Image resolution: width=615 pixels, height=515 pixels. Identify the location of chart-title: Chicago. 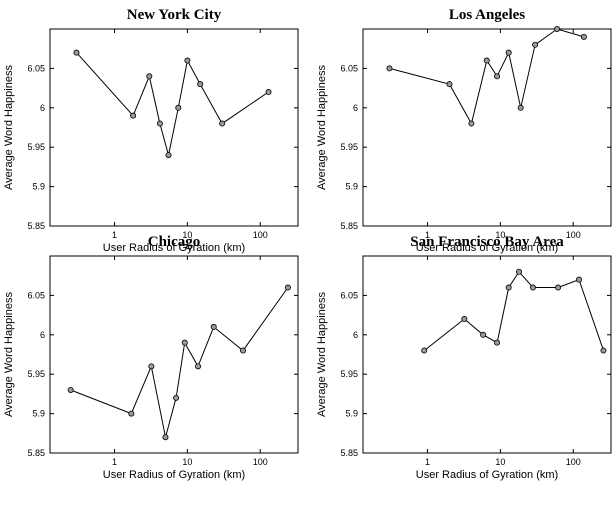
(174, 242).